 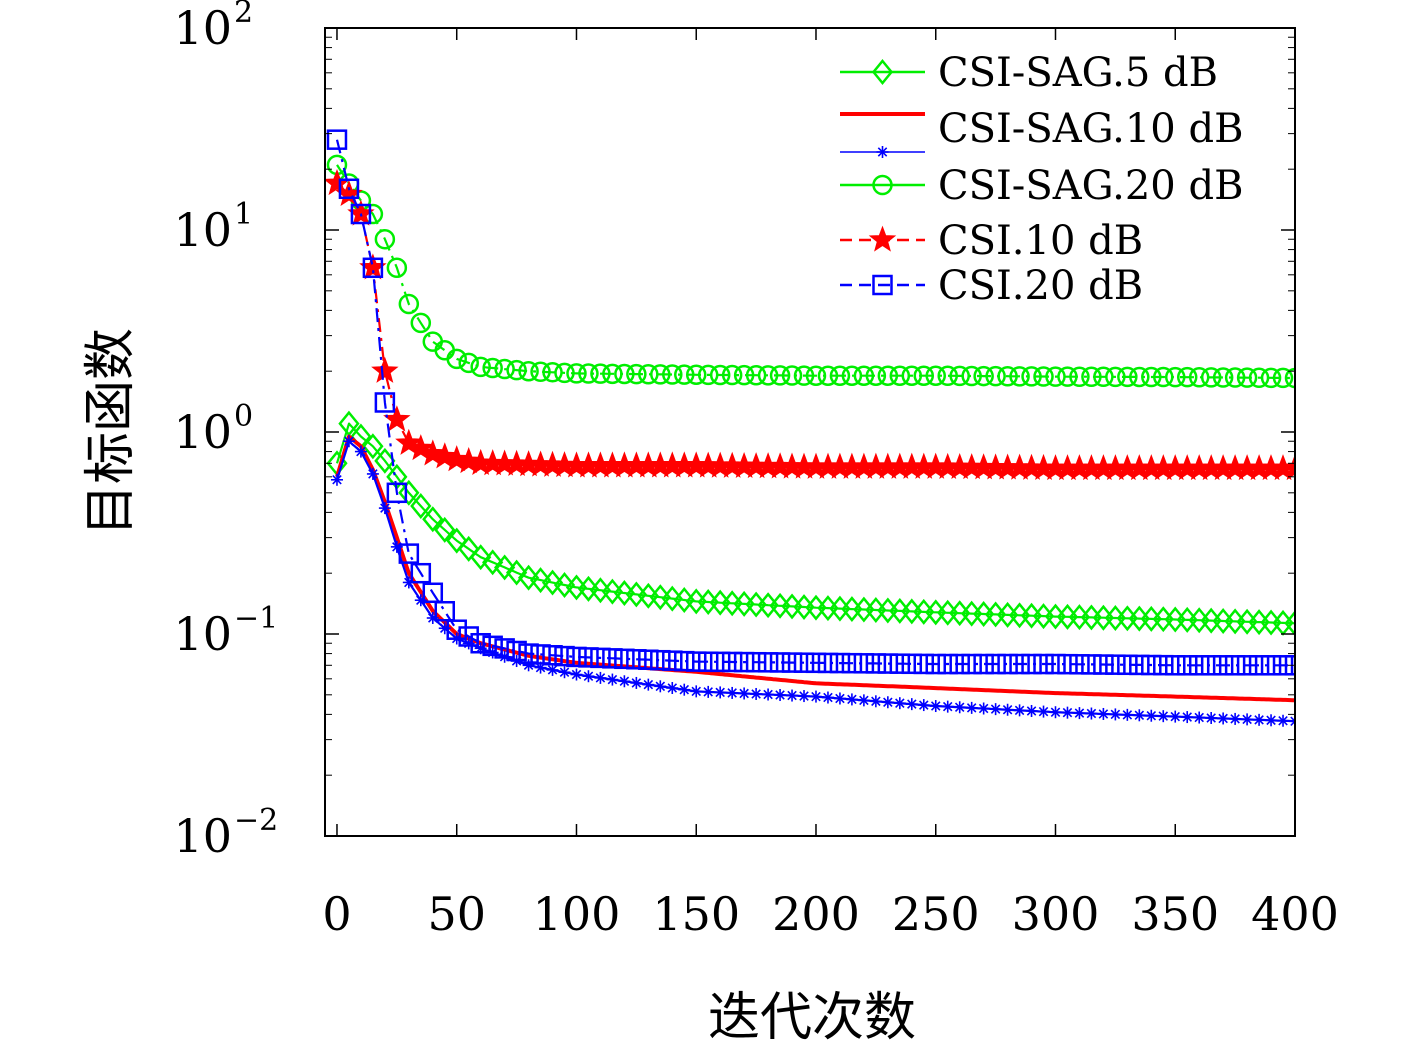 What do you see at coordinates (1078, 73) in the screenshot?
I see `legend-label: CSI-SAG.5 dB` at bounding box center [1078, 73].